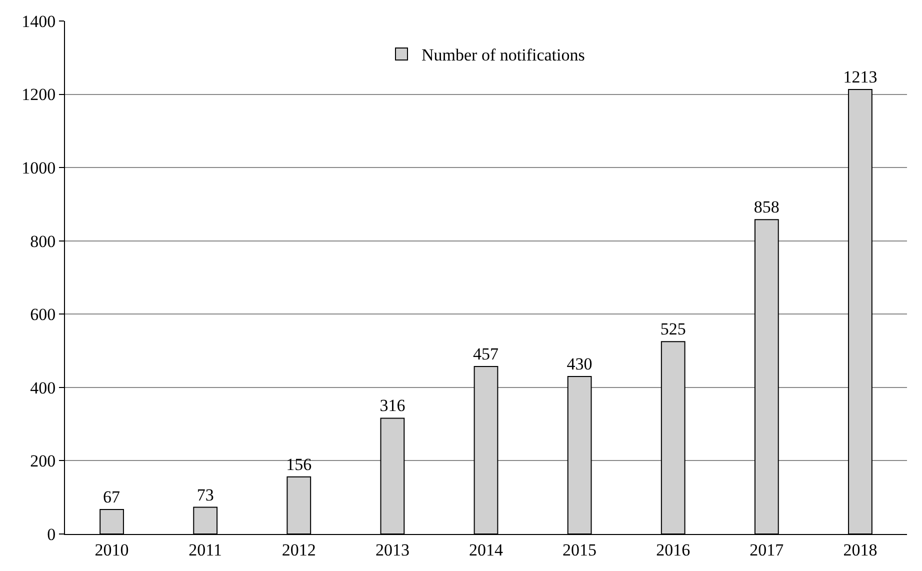  I want to click on x-tick-label: 2018, so click(860, 550).